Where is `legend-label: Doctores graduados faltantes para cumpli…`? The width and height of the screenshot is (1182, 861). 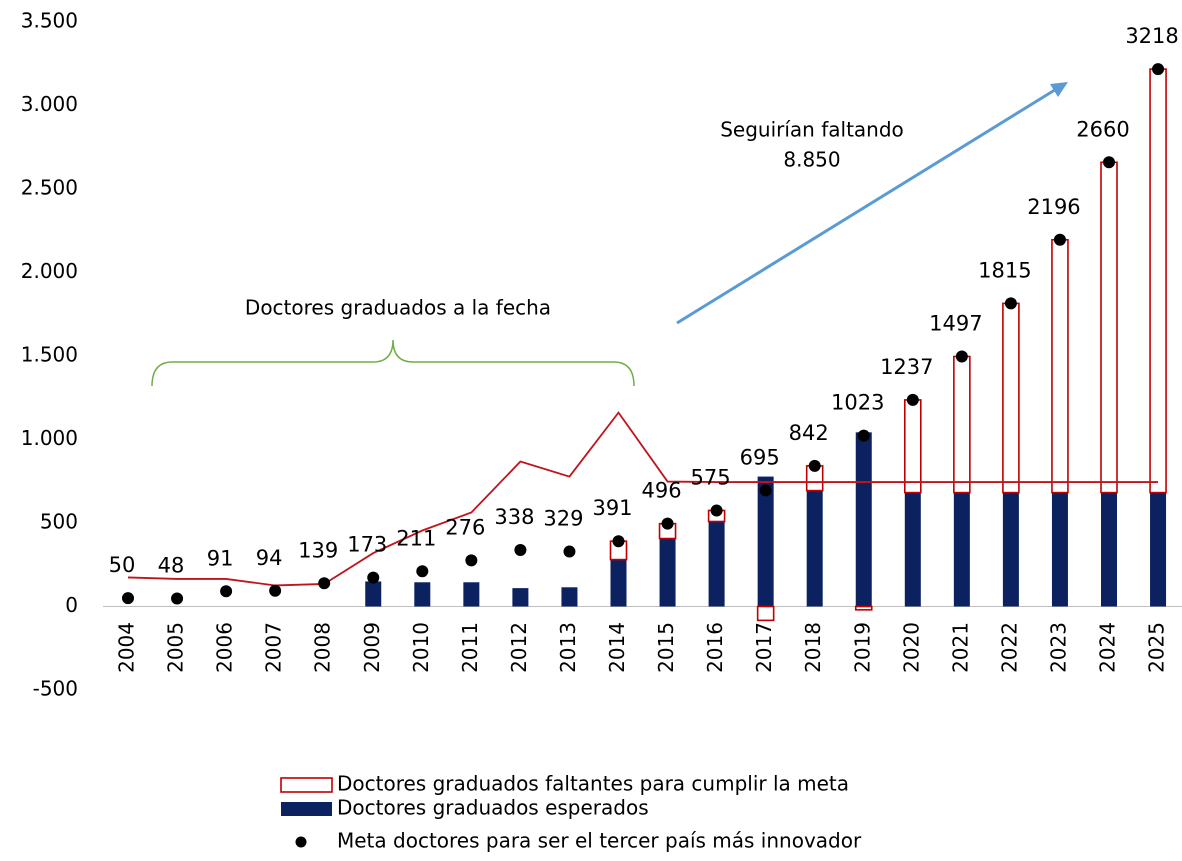
legend-label: Doctores graduados faltantes para cumpli… is located at coordinates (593, 784).